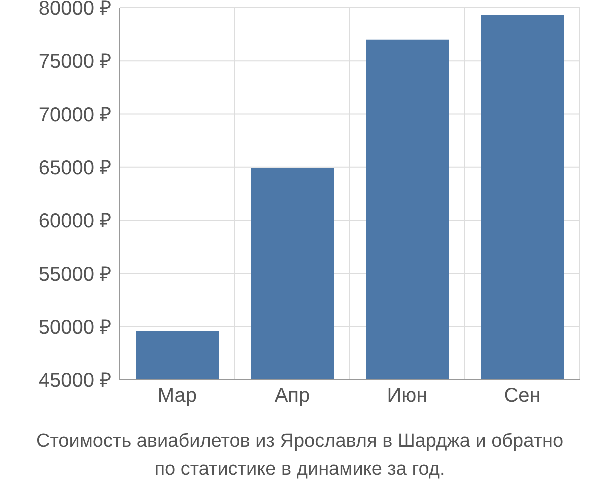 The height and width of the screenshot is (500, 600). What do you see at coordinates (407, 396) in the screenshot?
I see `x-tick-label: Июн` at bounding box center [407, 396].